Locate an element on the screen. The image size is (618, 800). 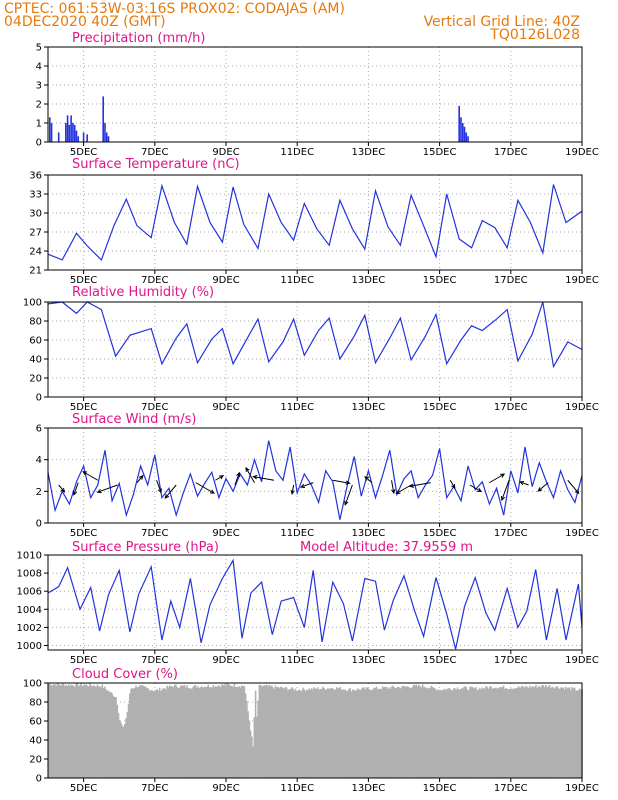
y-tick-label: 2 is located at coordinates (39, 105).